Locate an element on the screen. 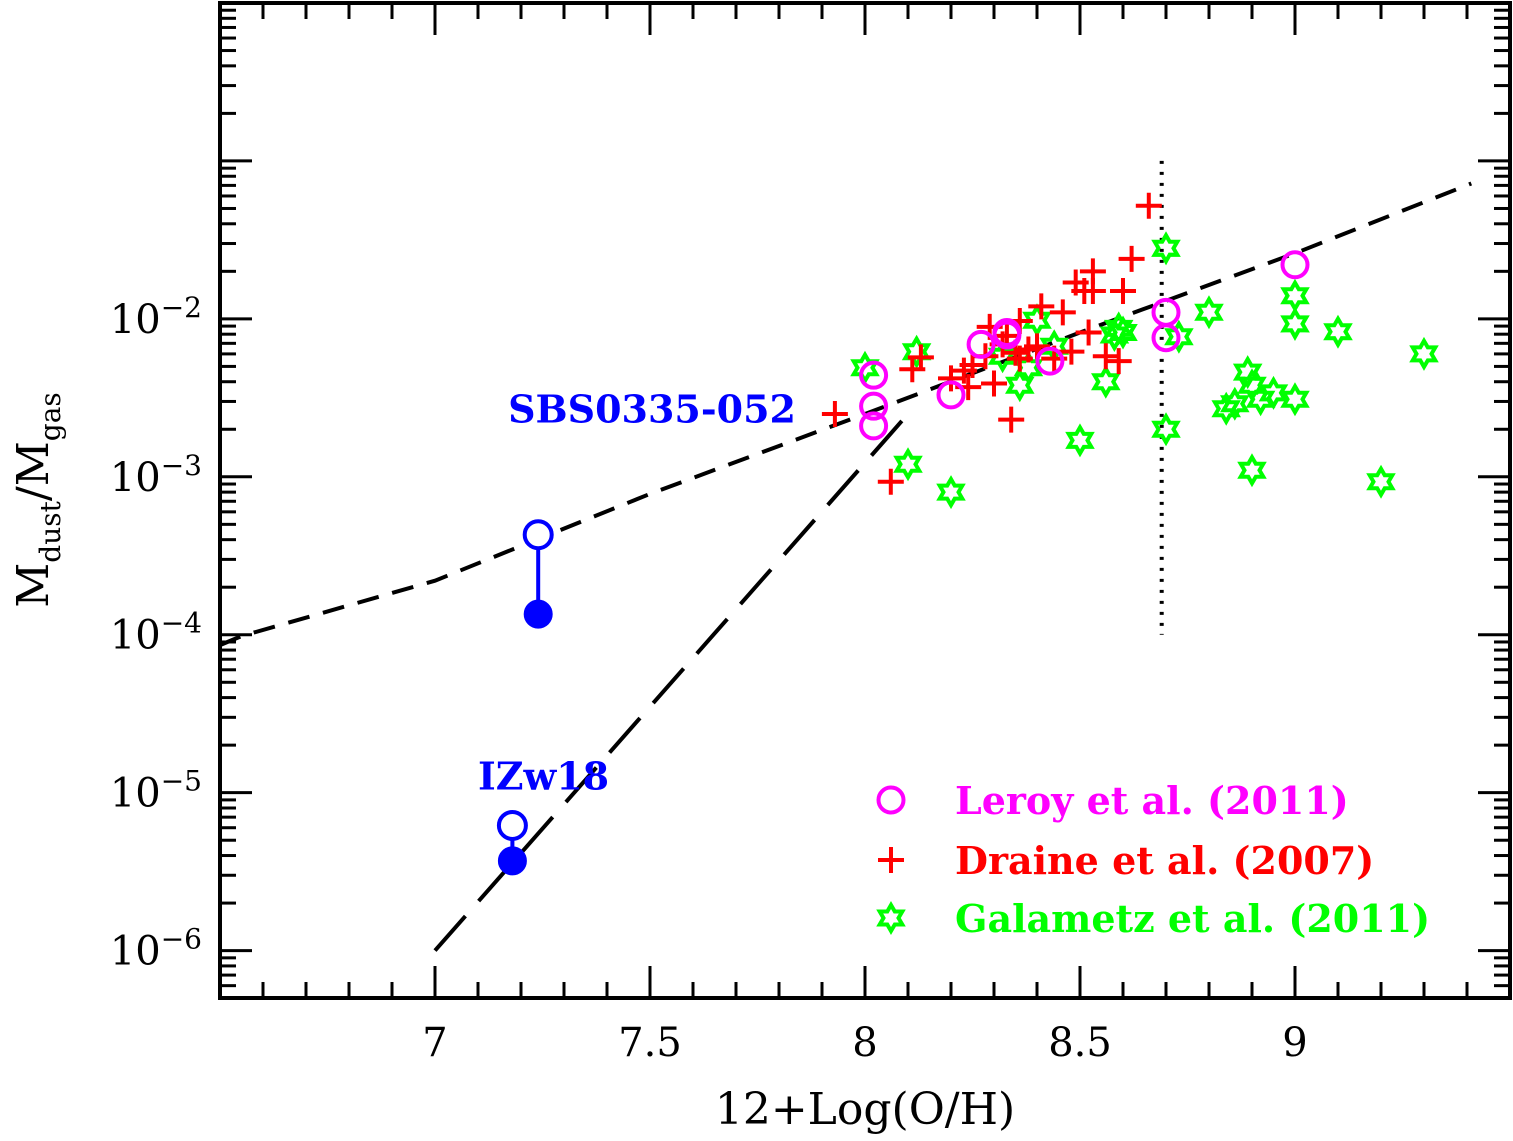  legend-marker-star is located at coordinates (891, 918).